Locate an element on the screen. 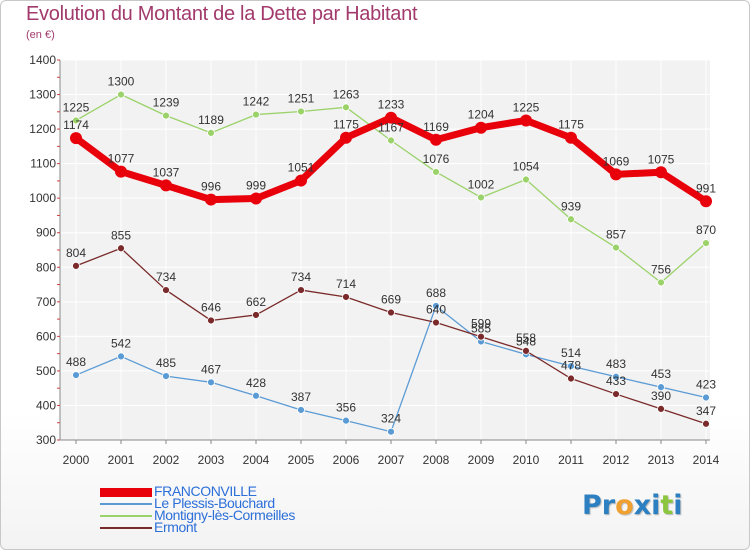  x-tick-label: 2002 is located at coordinates (166, 460).